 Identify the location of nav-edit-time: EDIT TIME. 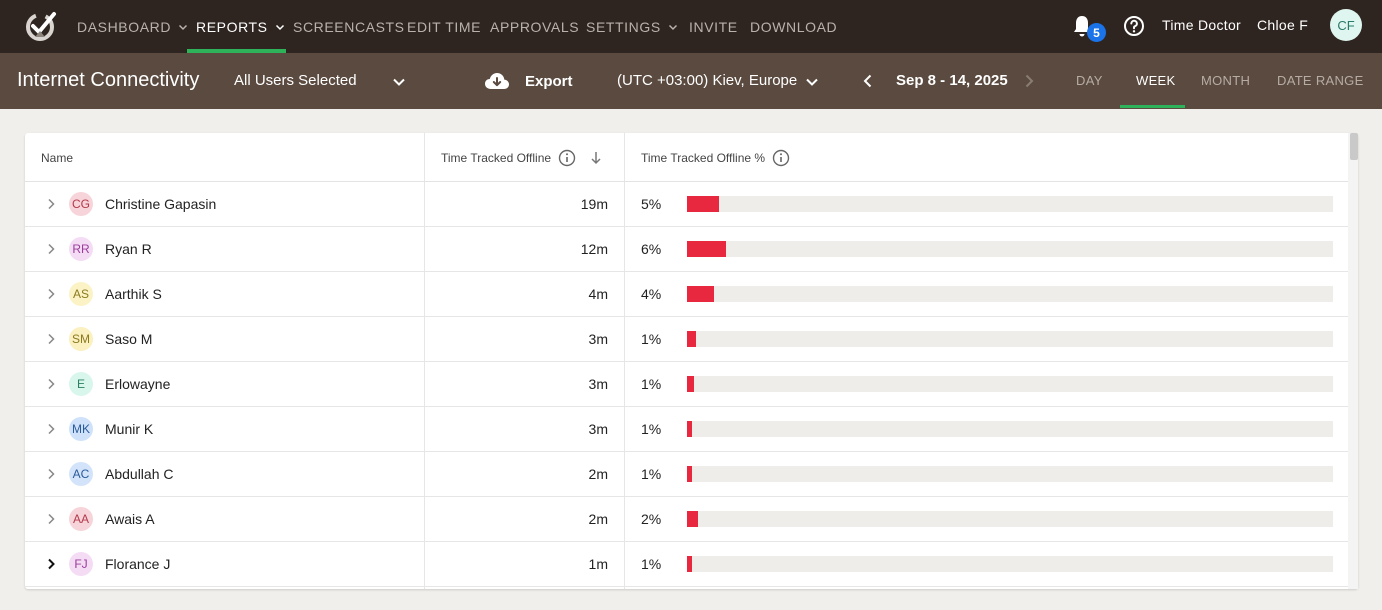
(444, 26).